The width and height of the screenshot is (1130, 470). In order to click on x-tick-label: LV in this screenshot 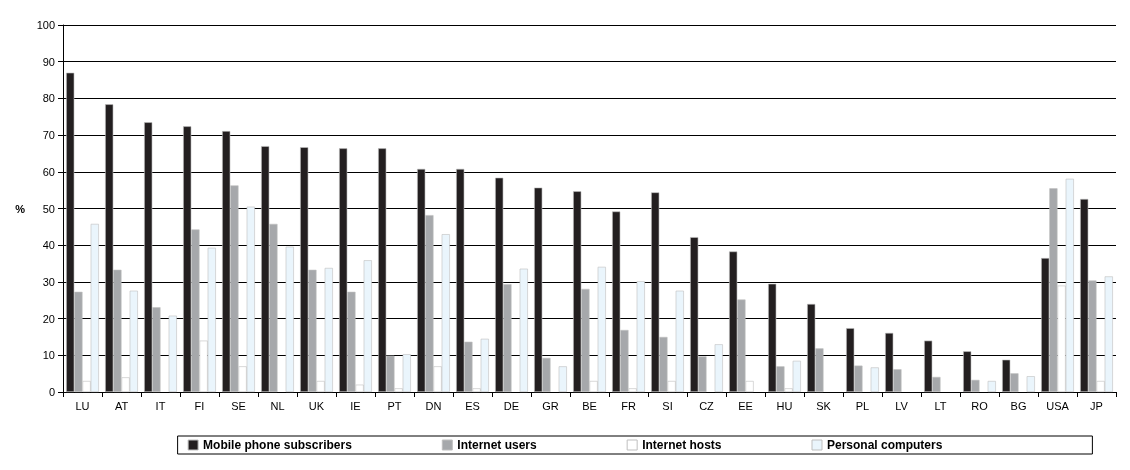, I will do `click(902, 405)`.